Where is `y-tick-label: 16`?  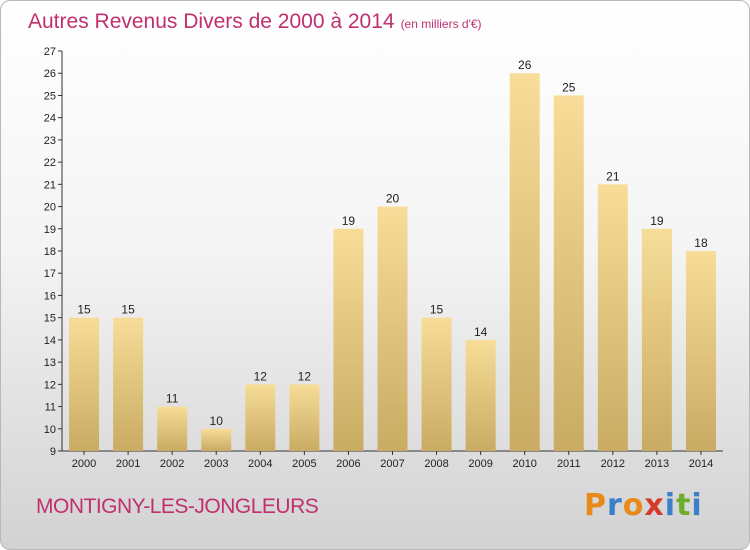 y-tick-label: 16 is located at coordinates (50, 296).